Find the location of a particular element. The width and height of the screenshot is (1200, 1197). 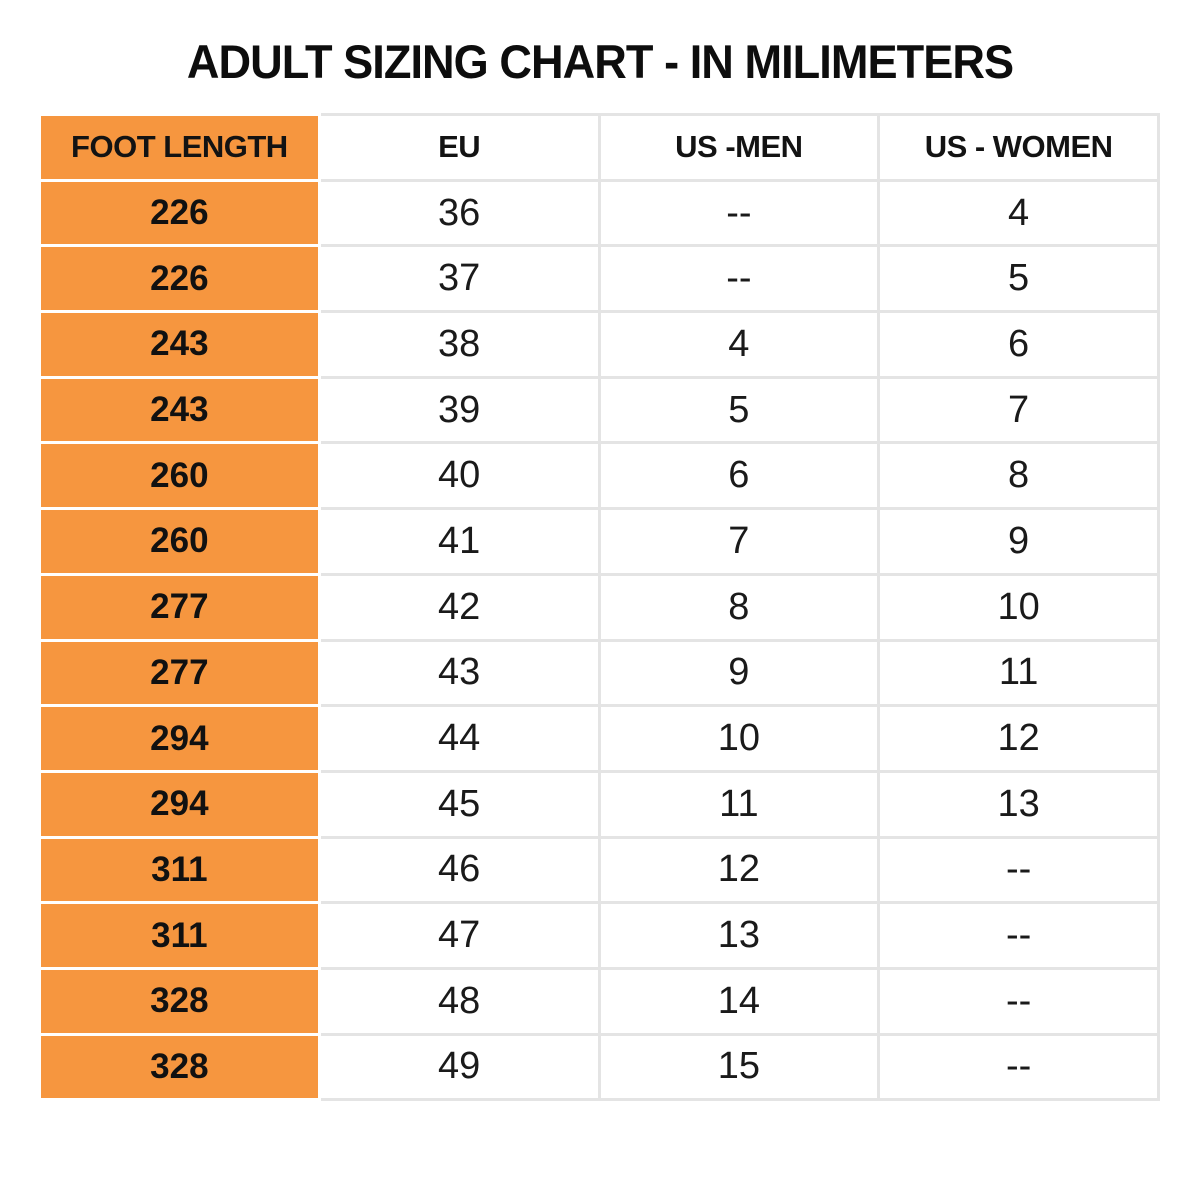

column-header-us-men: US -MEN is located at coordinates (739, 147).